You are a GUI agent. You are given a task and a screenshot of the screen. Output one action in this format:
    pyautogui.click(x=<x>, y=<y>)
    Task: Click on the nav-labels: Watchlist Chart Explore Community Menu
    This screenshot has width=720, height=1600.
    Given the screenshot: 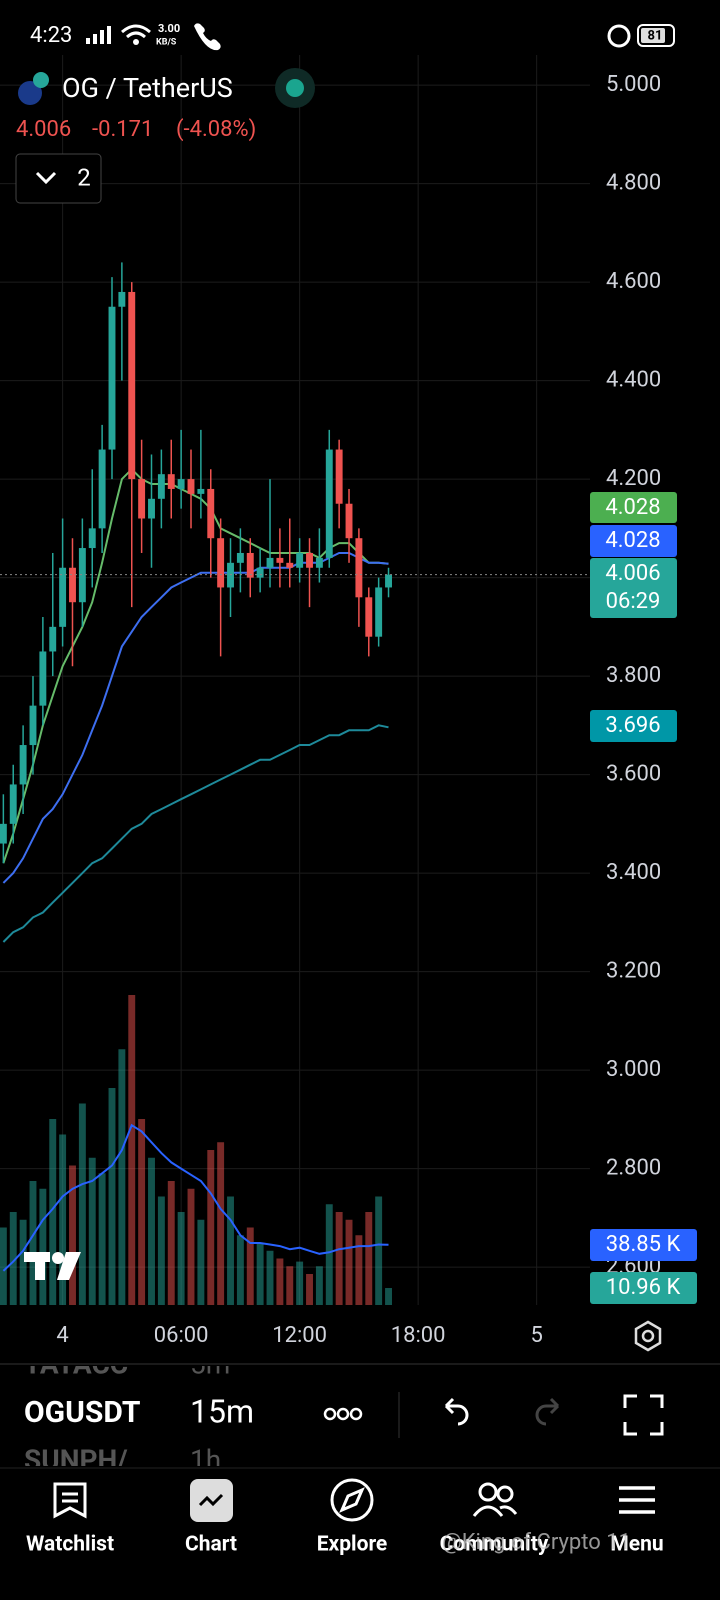 What is the action you would take?
    pyautogui.click(x=345, y=1545)
    